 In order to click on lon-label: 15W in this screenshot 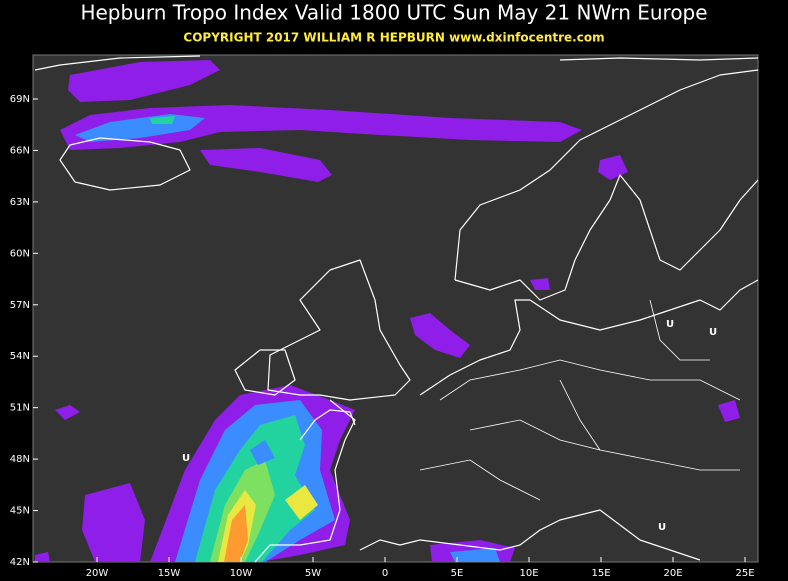, I will do `click(169, 573)`.